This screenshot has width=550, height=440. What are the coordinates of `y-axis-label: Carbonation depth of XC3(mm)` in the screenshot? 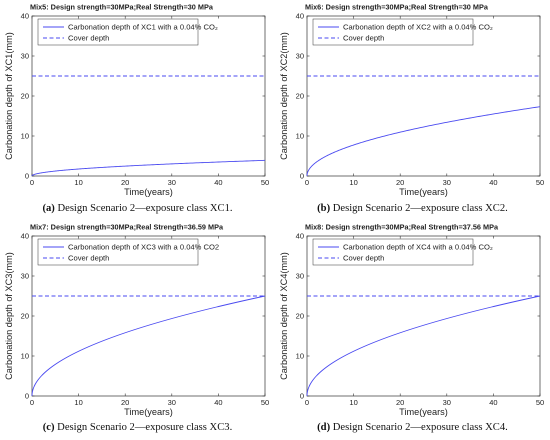 It's located at (9, 316).